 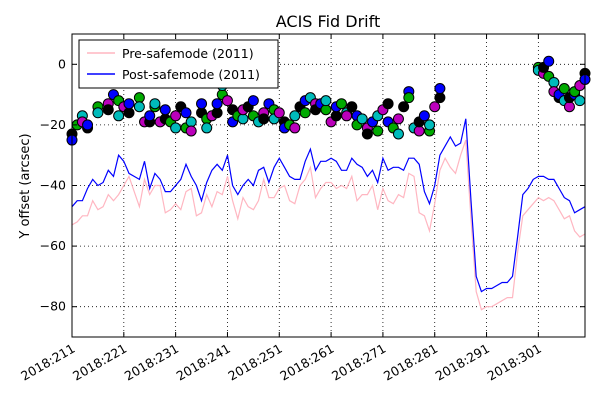 What do you see at coordinates (513, 362) in the screenshot?
I see `x-tick-label: 2018:301` at bounding box center [513, 362].